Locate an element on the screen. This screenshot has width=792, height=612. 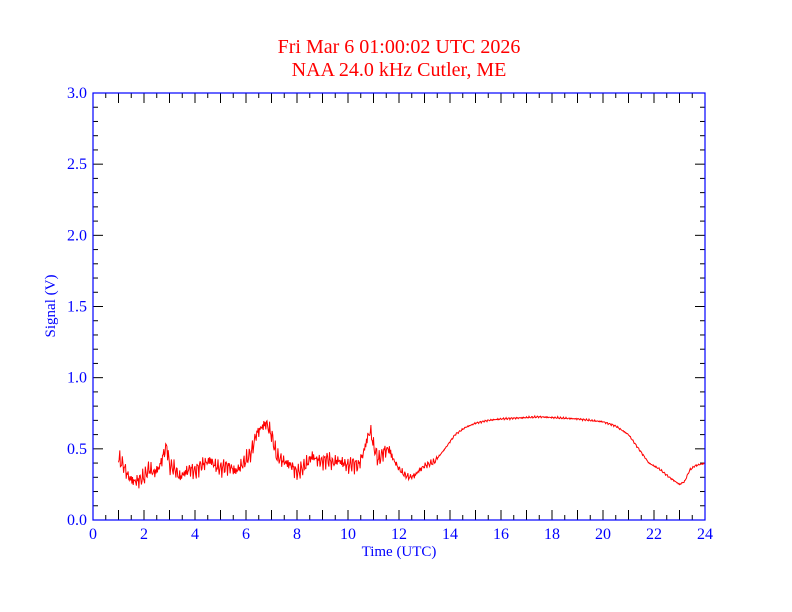
chart-title: Fri Mar 6 01:00:02 UTC 2026 is located at coordinates (399, 47).